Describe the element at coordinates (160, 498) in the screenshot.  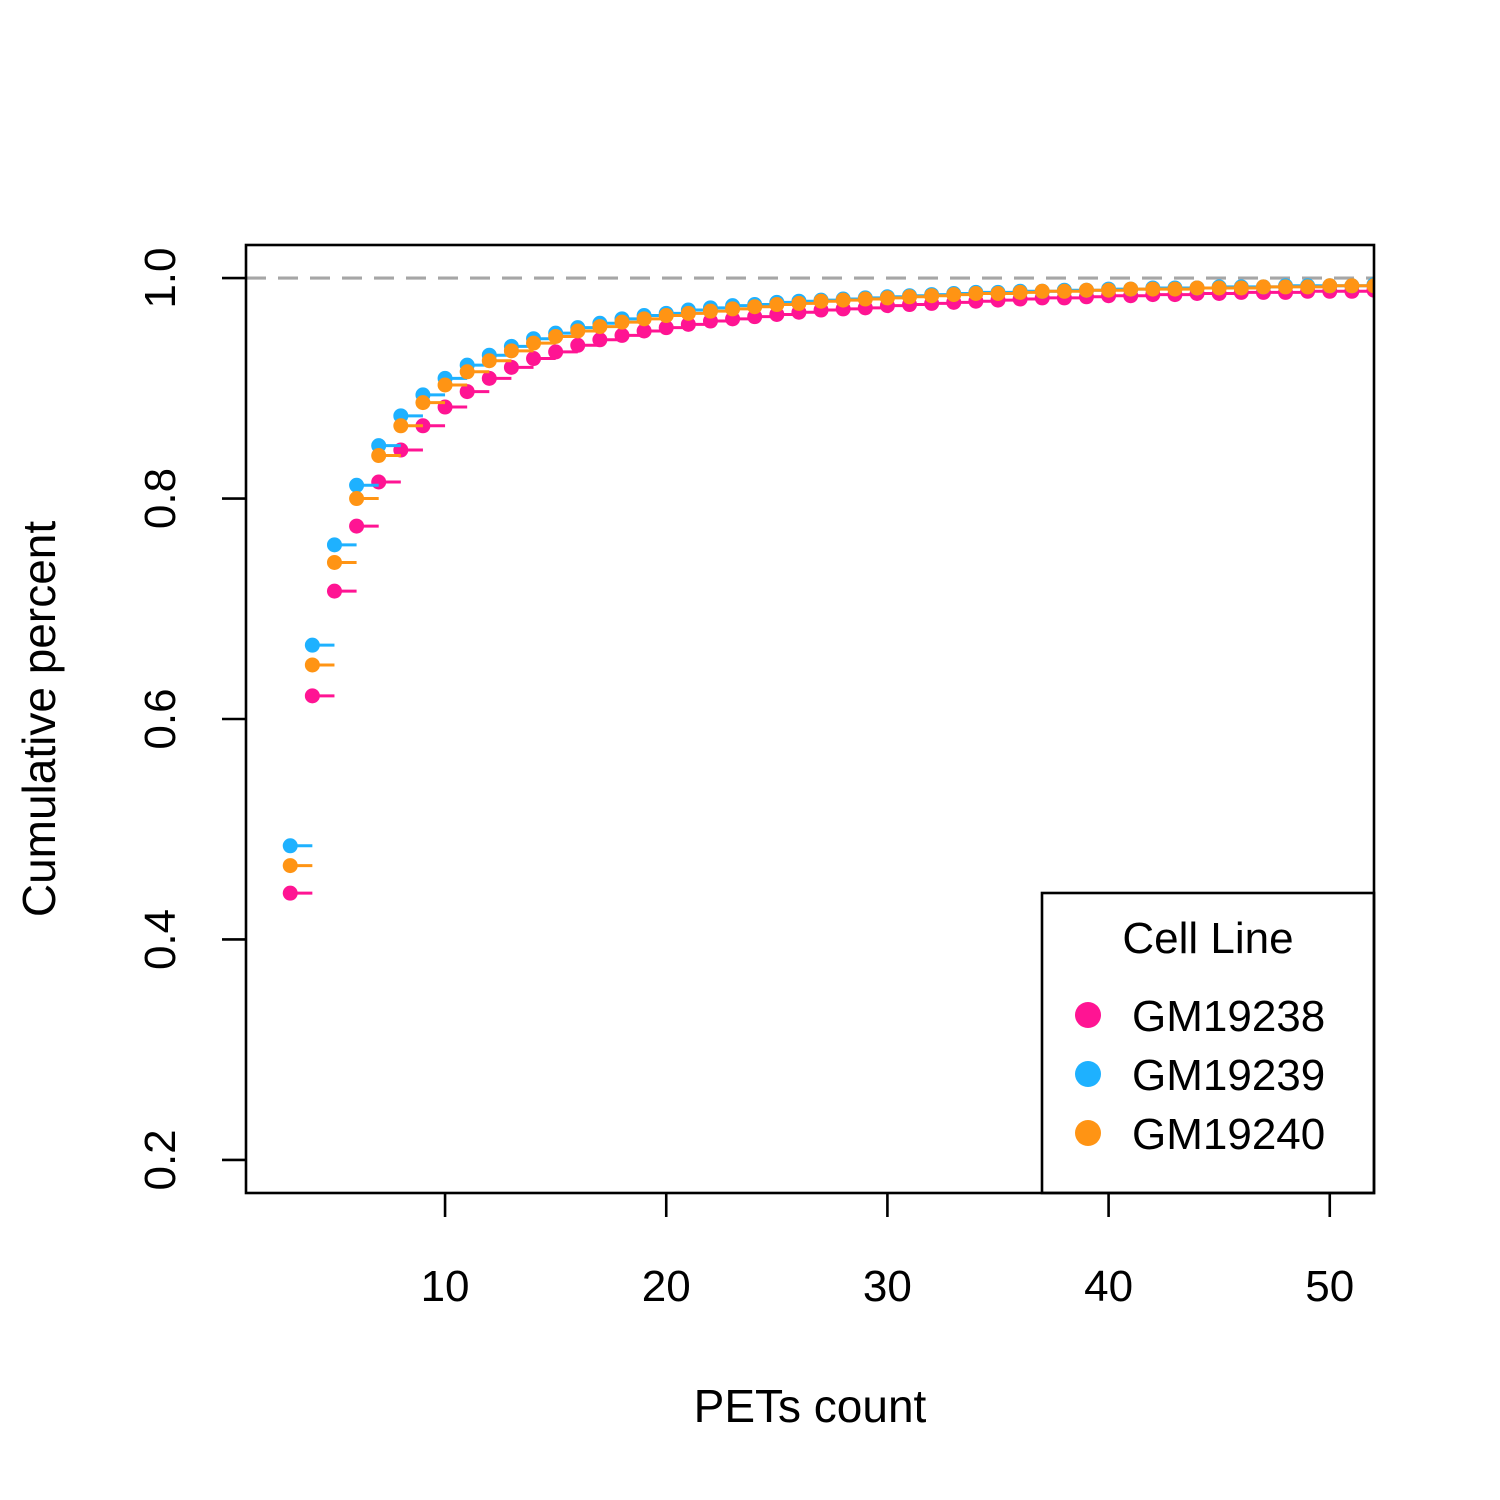
I see `y-tick-label: 0.8` at that location.